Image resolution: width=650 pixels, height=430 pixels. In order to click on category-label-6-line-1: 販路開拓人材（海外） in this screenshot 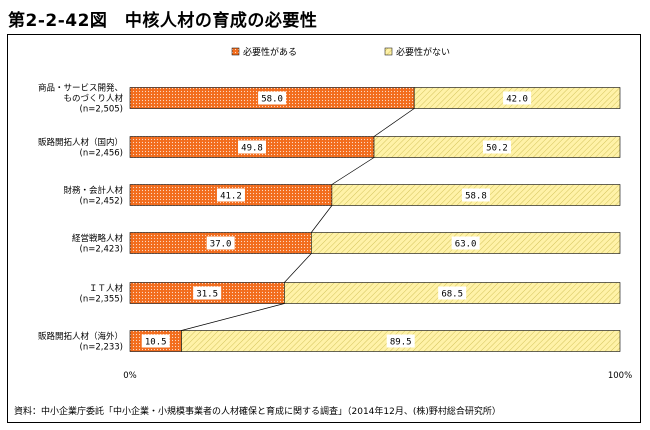, I will do `click(80, 336)`.